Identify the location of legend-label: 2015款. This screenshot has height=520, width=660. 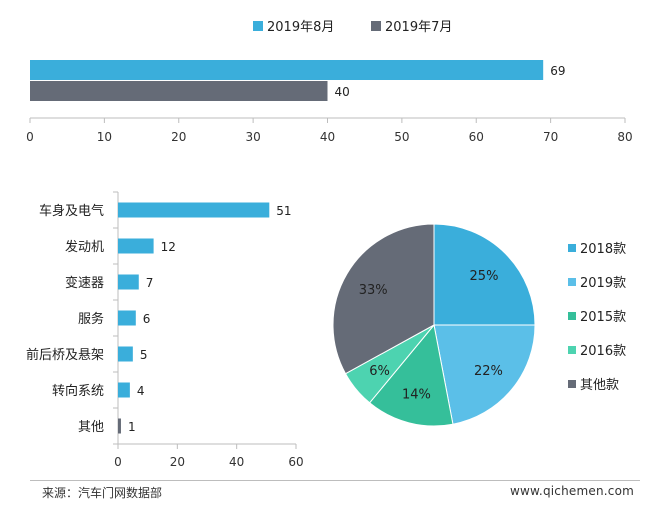
(603, 317).